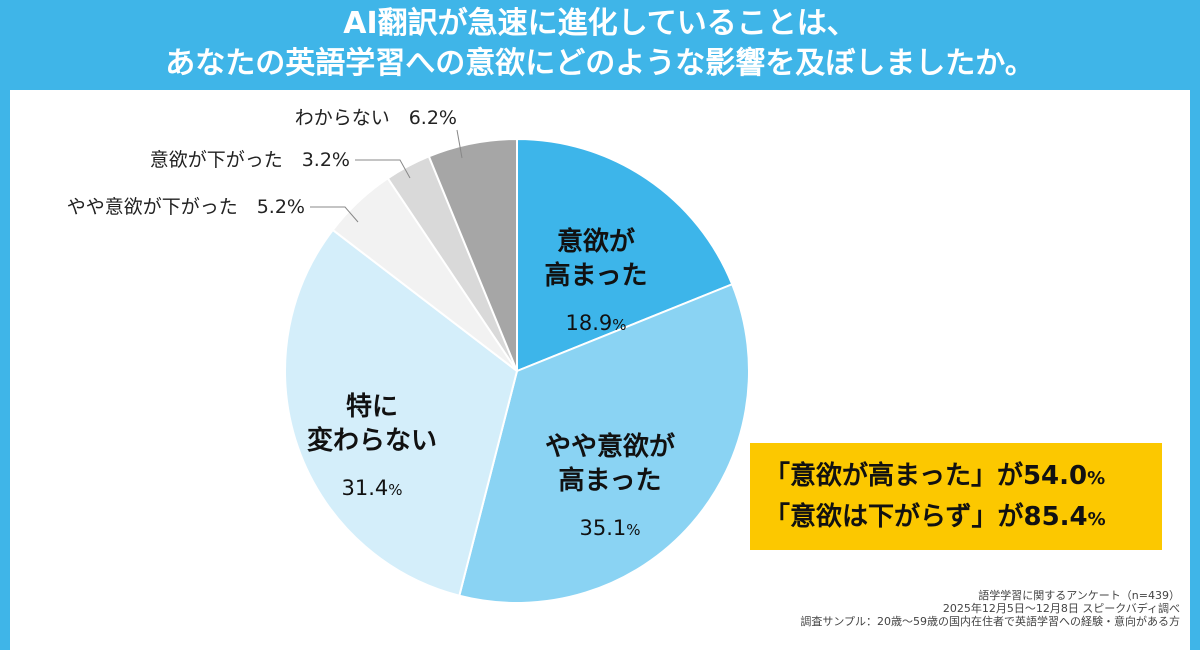 This screenshot has height=650, width=1200. I want to click on slice-label: やや意欲が, so click(610, 446).